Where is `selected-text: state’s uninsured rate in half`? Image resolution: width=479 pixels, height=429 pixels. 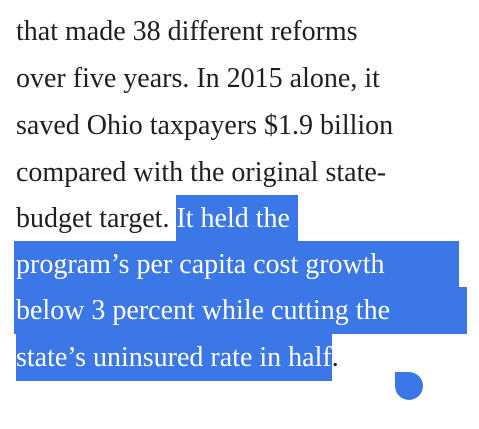 selected-text: state’s uninsured rate in half is located at coordinates (174, 357).